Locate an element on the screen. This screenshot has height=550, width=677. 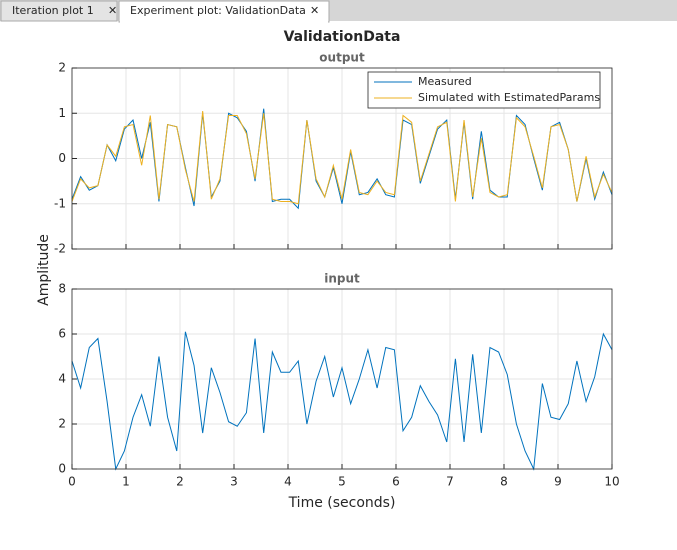
figure-title: ValidationData is located at coordinates (342, 37).